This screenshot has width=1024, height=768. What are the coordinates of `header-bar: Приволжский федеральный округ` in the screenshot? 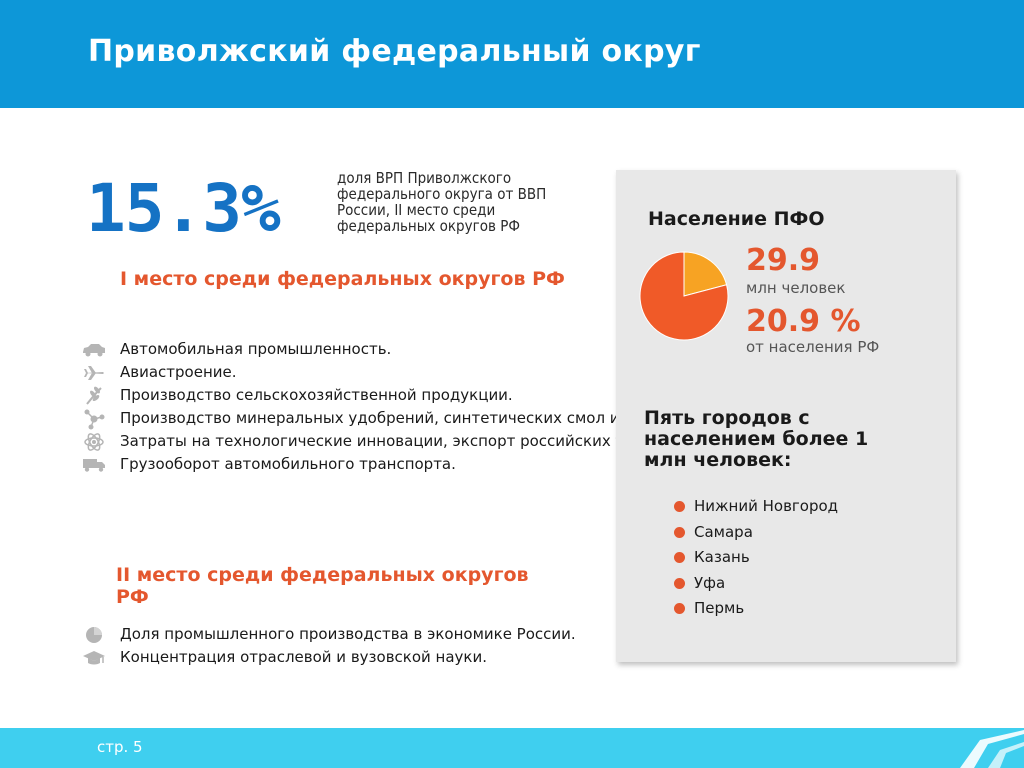 It's located at (512, 54).